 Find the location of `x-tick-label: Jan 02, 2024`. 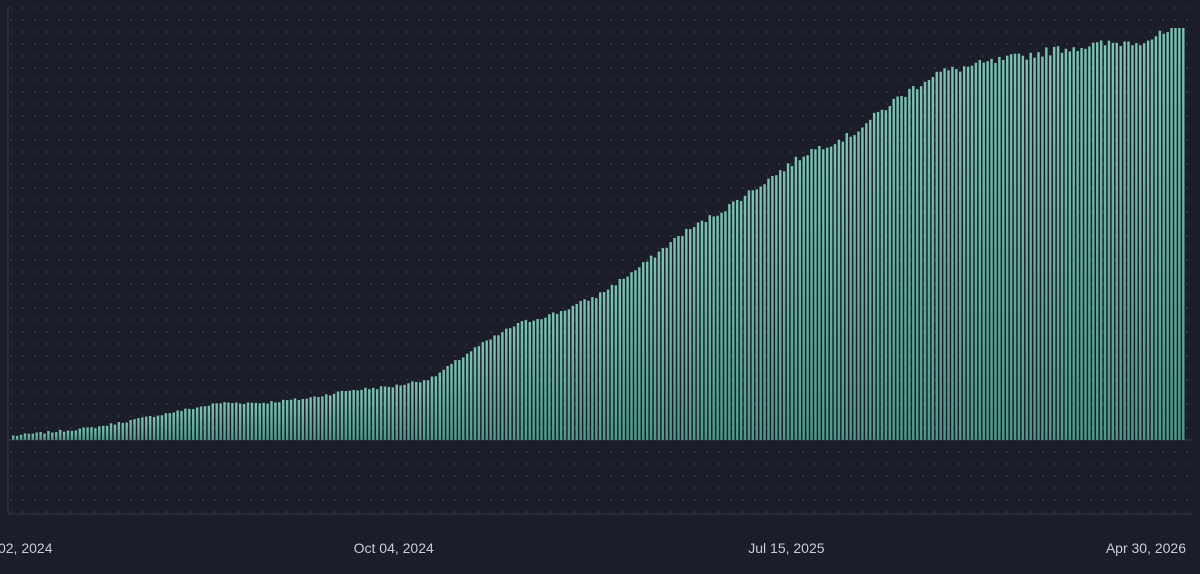

x-tick-label: Jan 02, 2024 is located at coordinates (26, 548).